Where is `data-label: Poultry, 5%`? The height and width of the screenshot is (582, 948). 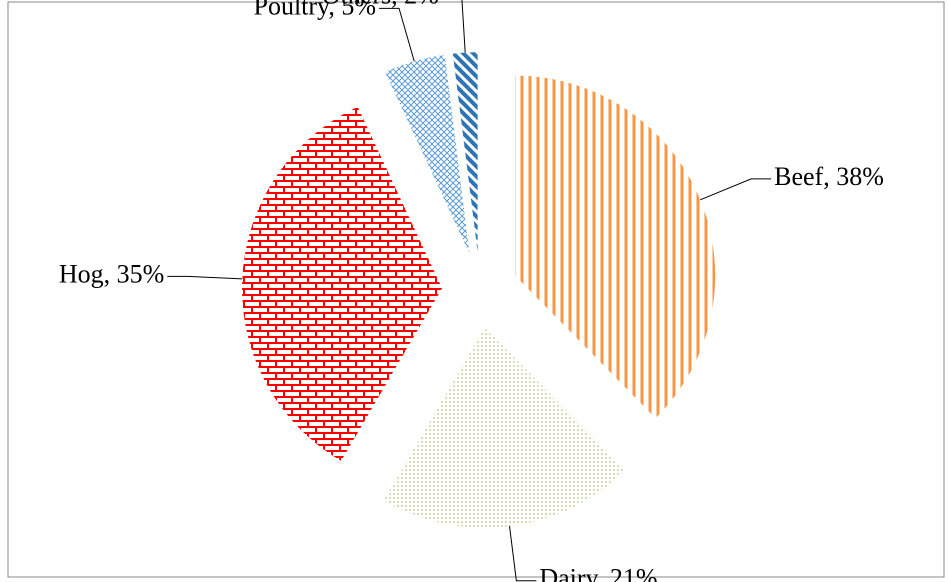 data-label: Poultry, 5% is located at coordinates (314, 10).